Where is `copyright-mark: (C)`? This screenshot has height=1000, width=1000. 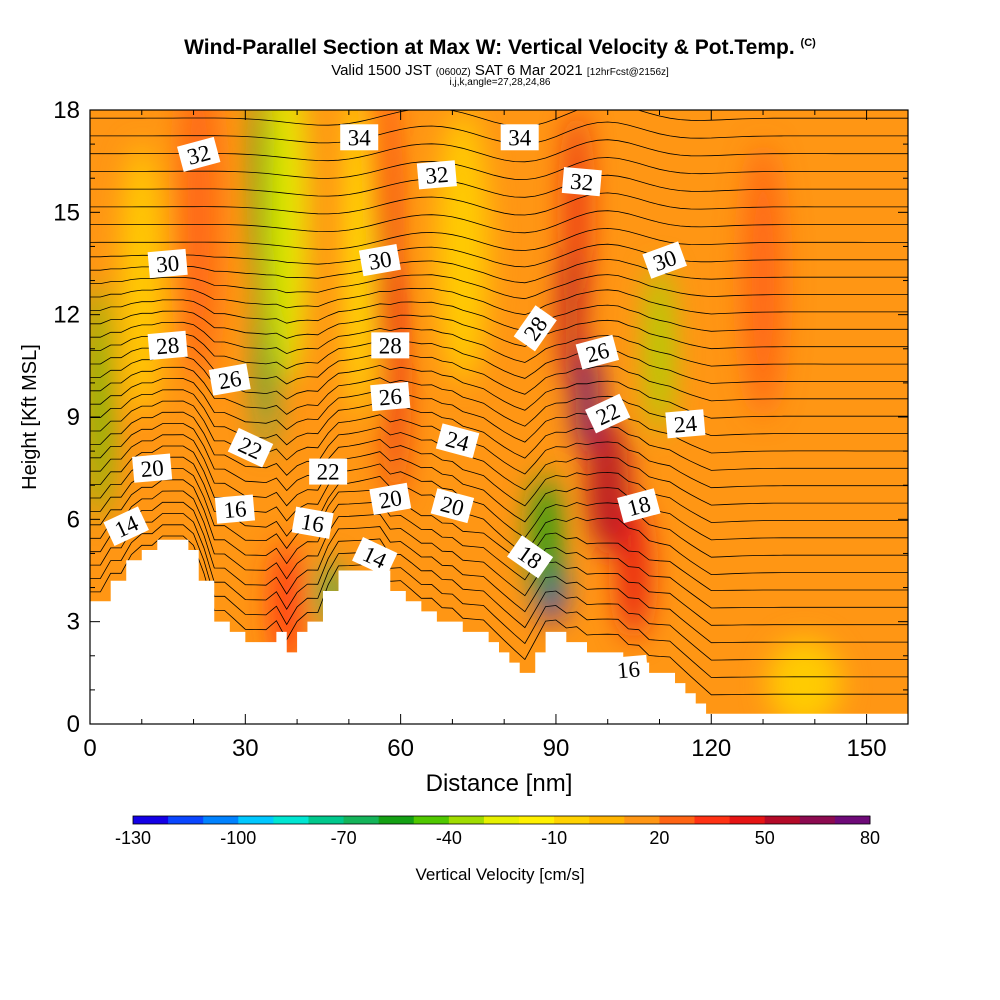
copyright-mark: (C) is located at coordinates (808, 43).